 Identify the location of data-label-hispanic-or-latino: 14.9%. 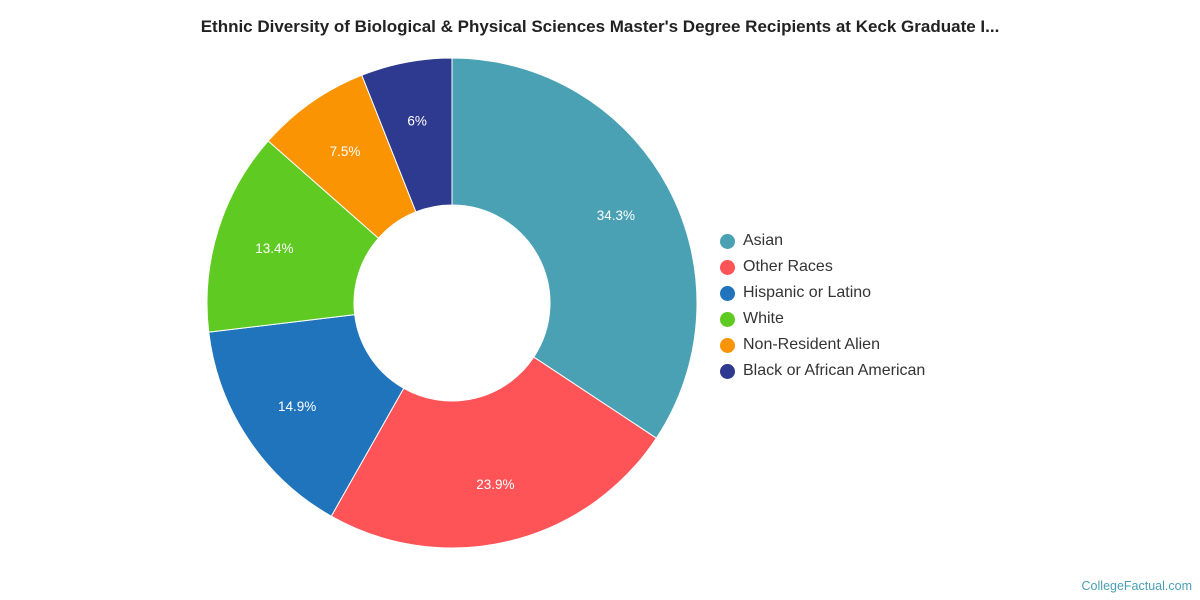
(297, 406).